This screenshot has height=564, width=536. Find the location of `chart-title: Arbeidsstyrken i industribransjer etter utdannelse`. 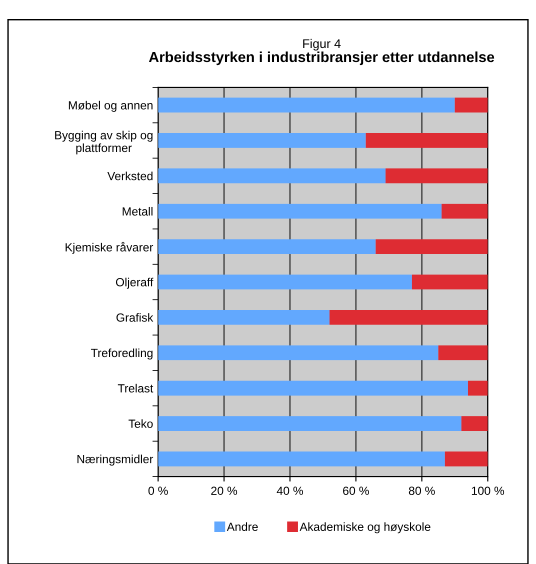

chart-title: Arbeidsstyrken i industribransjer etter utdannelse is located at coordinates (321, 58).